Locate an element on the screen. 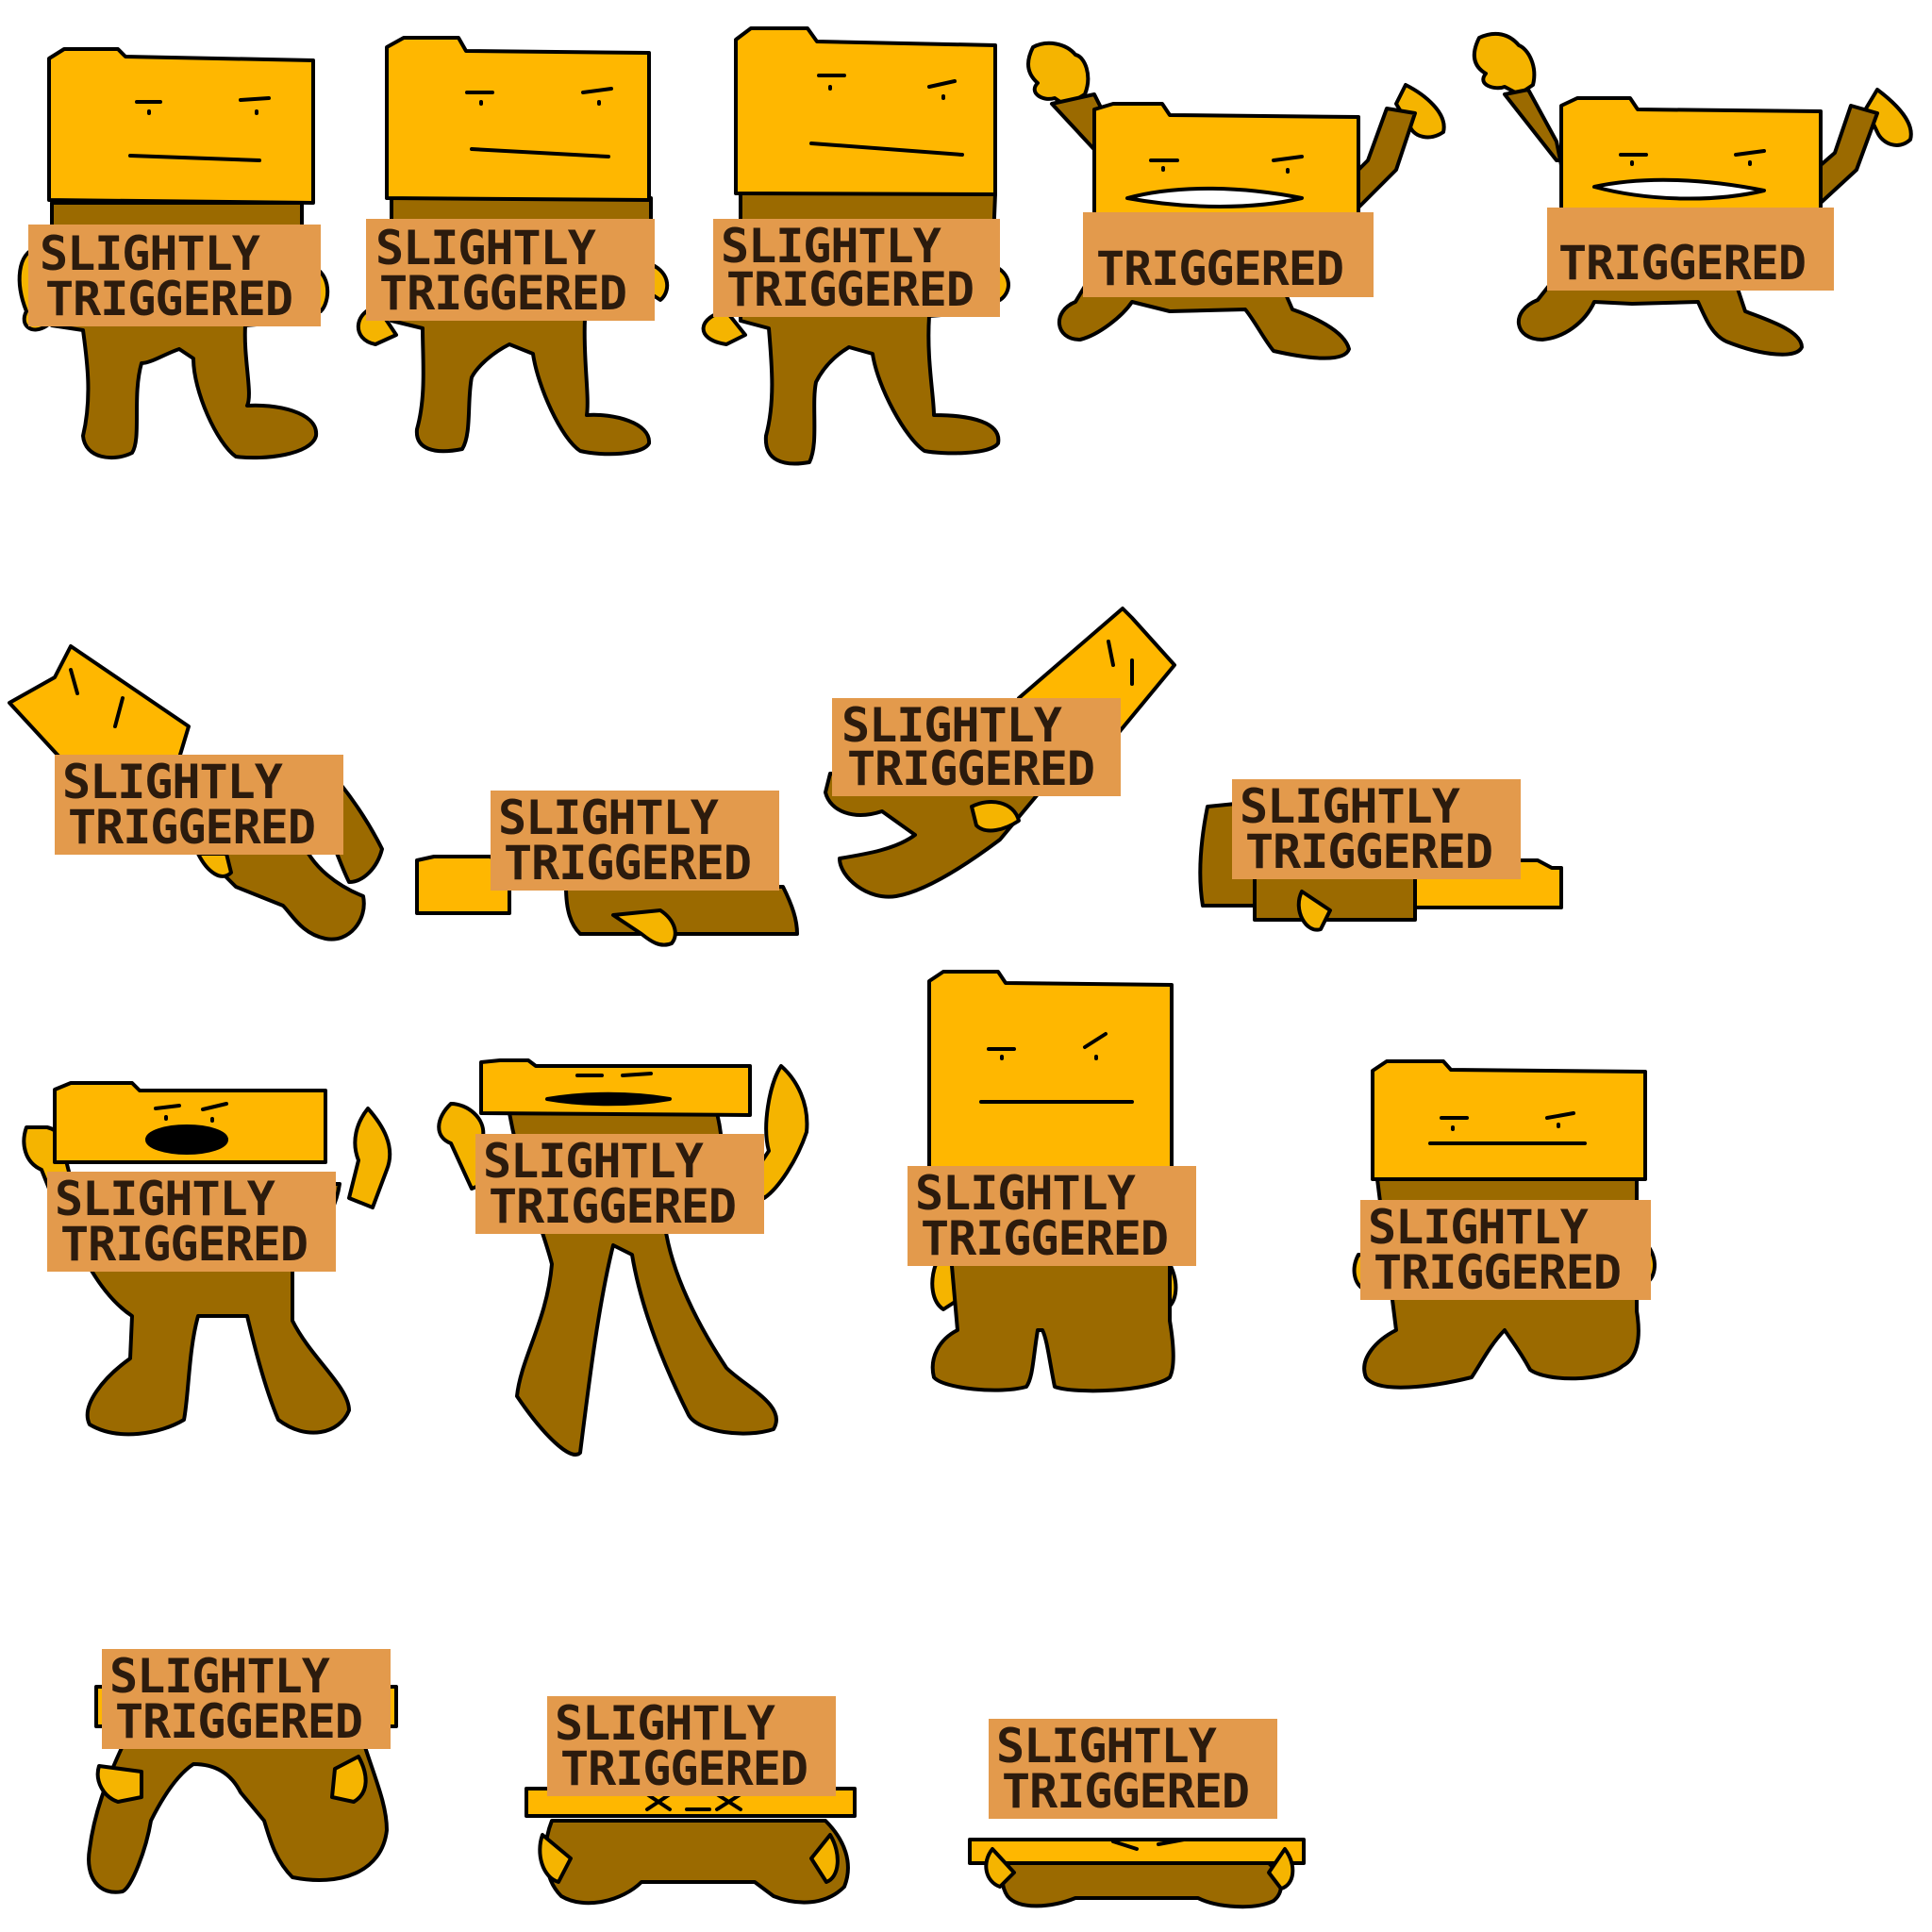  sprite-frame-8: SLIGHTLY TRIGGERED is located at coordinates (1000, 753).